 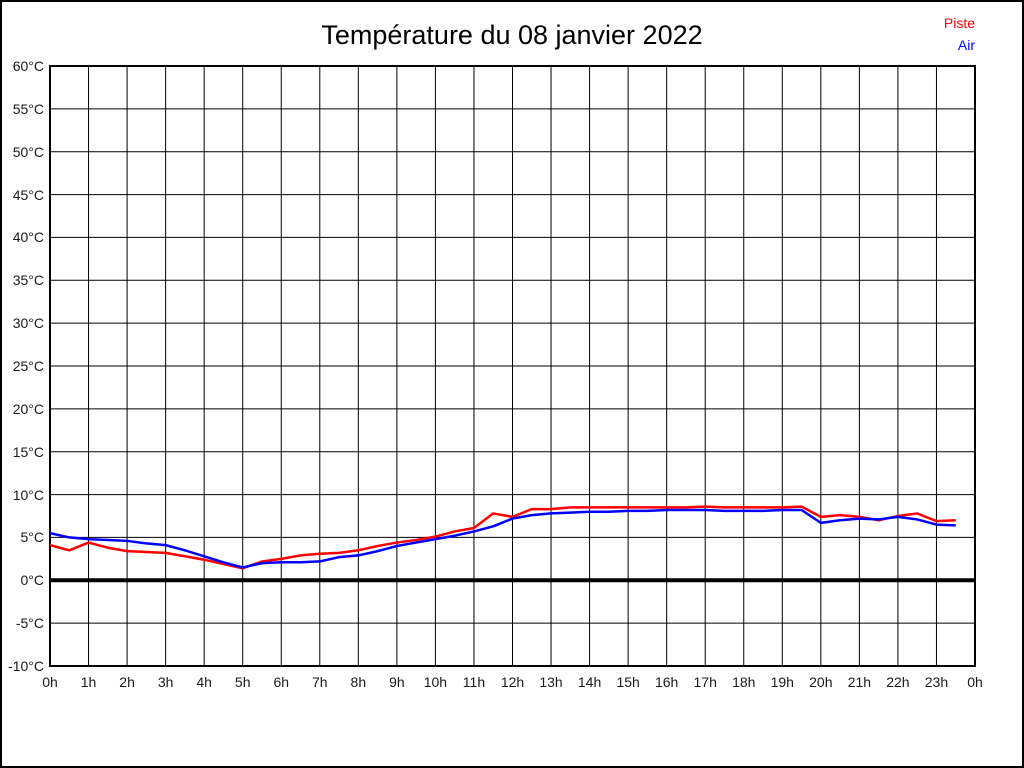 I want to click on x-tick-label: 12h, so click(x=512, y=682).